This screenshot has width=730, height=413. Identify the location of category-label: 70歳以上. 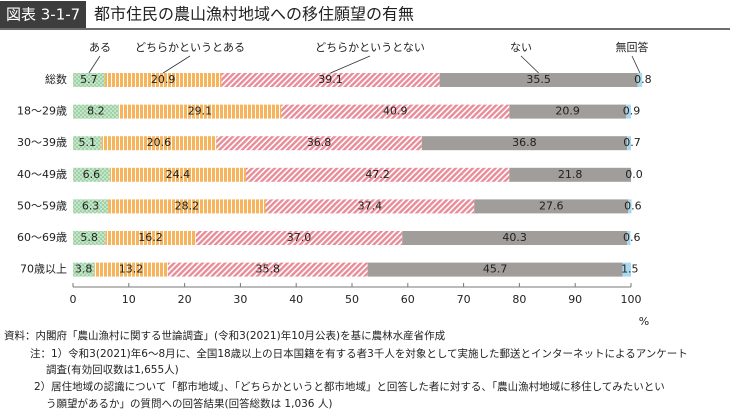
(43, 269).